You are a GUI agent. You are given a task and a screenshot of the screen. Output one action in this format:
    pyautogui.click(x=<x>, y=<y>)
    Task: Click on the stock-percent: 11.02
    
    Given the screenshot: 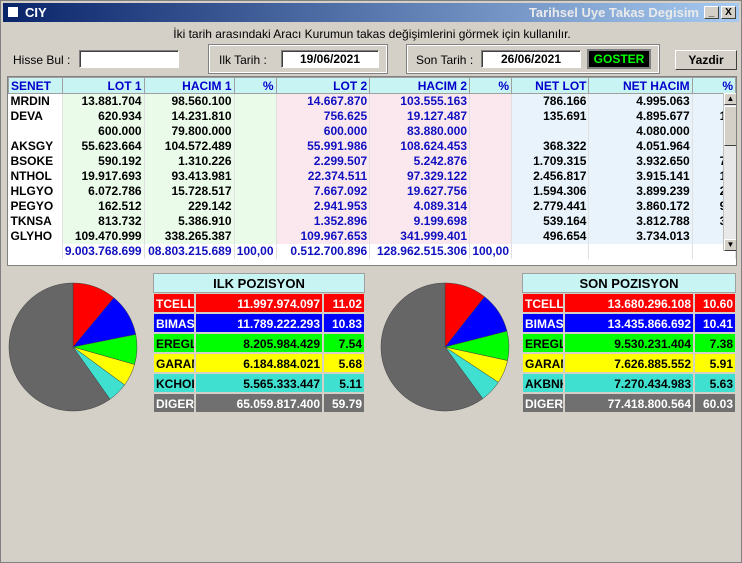 What is the action you would take?
    pyautogui.click(x=344, y=303)
    